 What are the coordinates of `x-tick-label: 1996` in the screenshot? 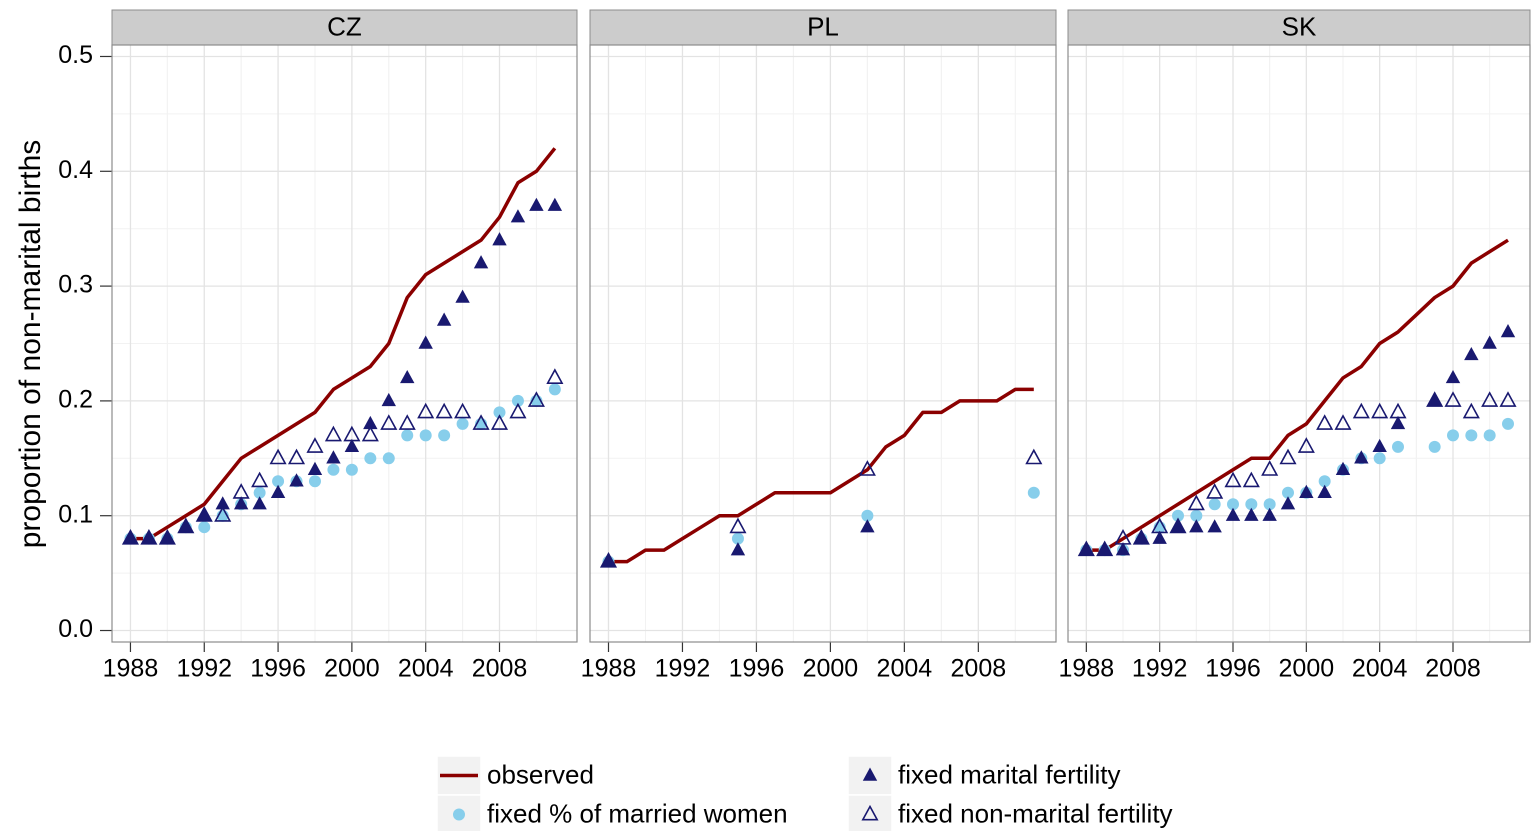 It's located at (278, 669).